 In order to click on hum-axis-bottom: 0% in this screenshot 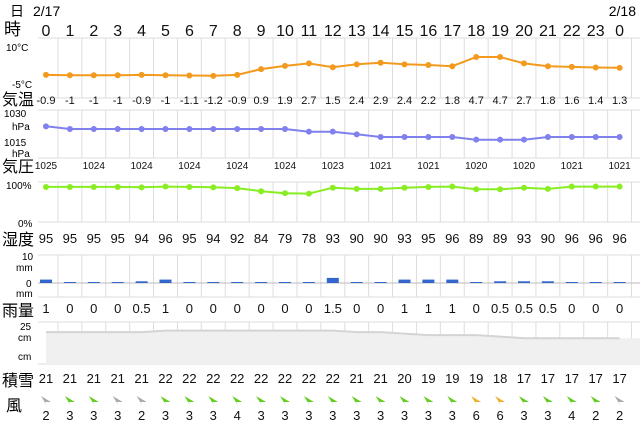, I will do `click(25, 224)`.